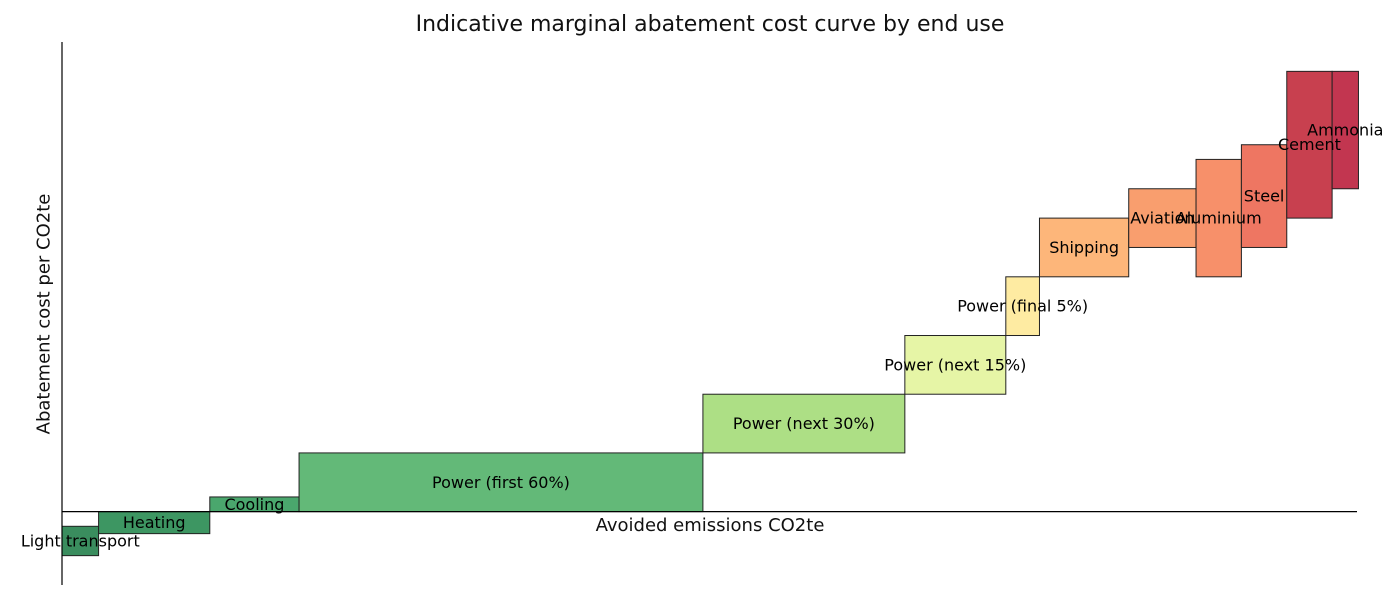  I want to click on bar-label-aviation: Aviation, so click(1162, 218).